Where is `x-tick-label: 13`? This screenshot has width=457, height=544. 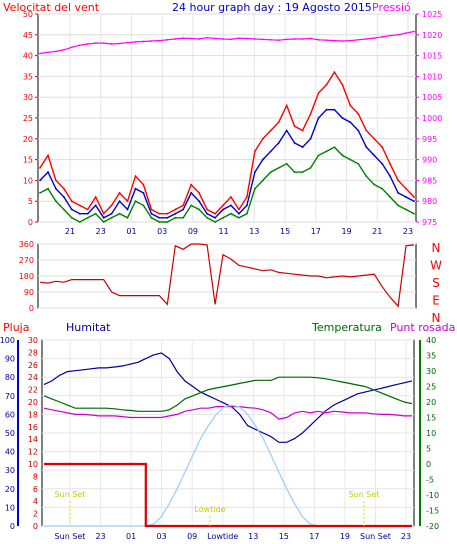
x-tick-label: 13 is located at coordinates (254, 231).